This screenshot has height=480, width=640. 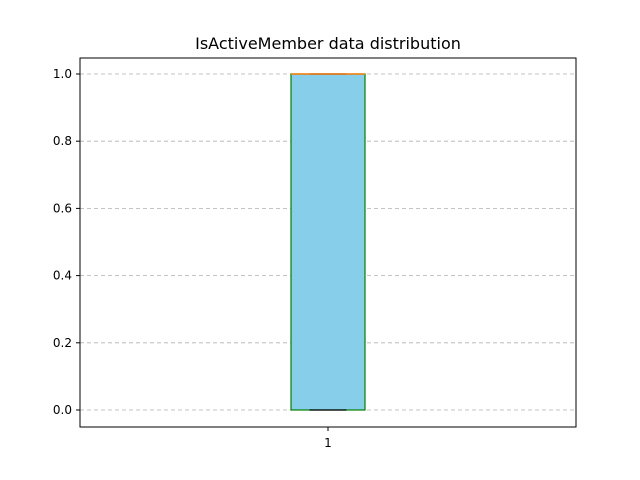 I want to click on x-axis: 1, so click(x=328, y=438).